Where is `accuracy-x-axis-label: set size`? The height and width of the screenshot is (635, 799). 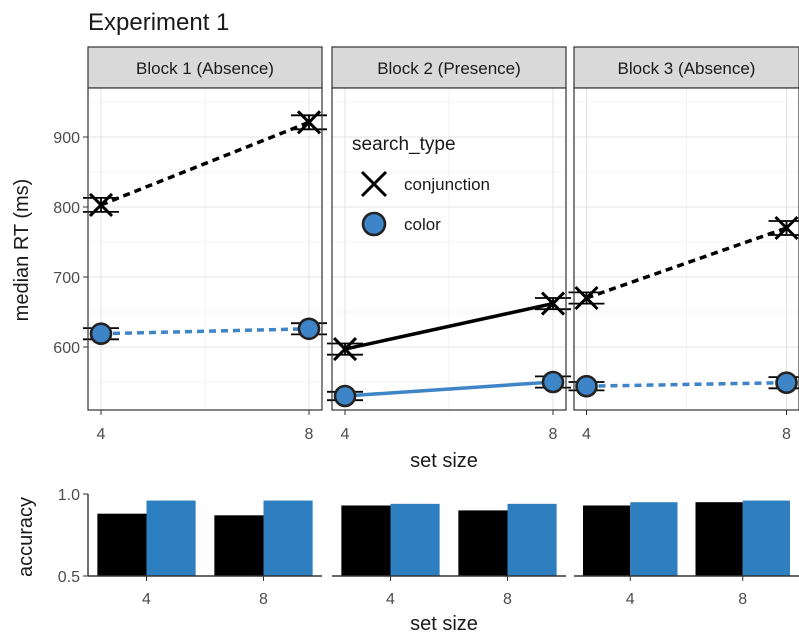
accuracy-x-axis-label: set size is located at coordinates (444, 624).